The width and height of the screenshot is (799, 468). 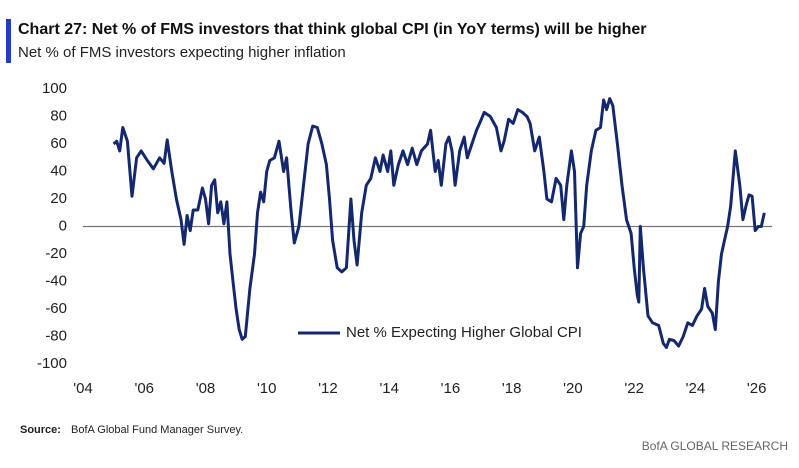 What do you see at coordinates (56, 308) in the screenshot?
I see `y-tick-label: -60` at bounding box center [56, 308].